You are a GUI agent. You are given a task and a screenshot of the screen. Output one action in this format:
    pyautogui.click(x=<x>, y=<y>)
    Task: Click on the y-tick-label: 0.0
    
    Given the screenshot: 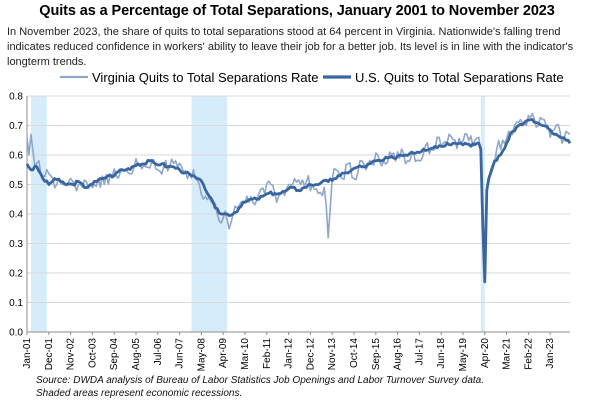 What is the action you would take?
    pyautogui.click(x=16, y=333)
    